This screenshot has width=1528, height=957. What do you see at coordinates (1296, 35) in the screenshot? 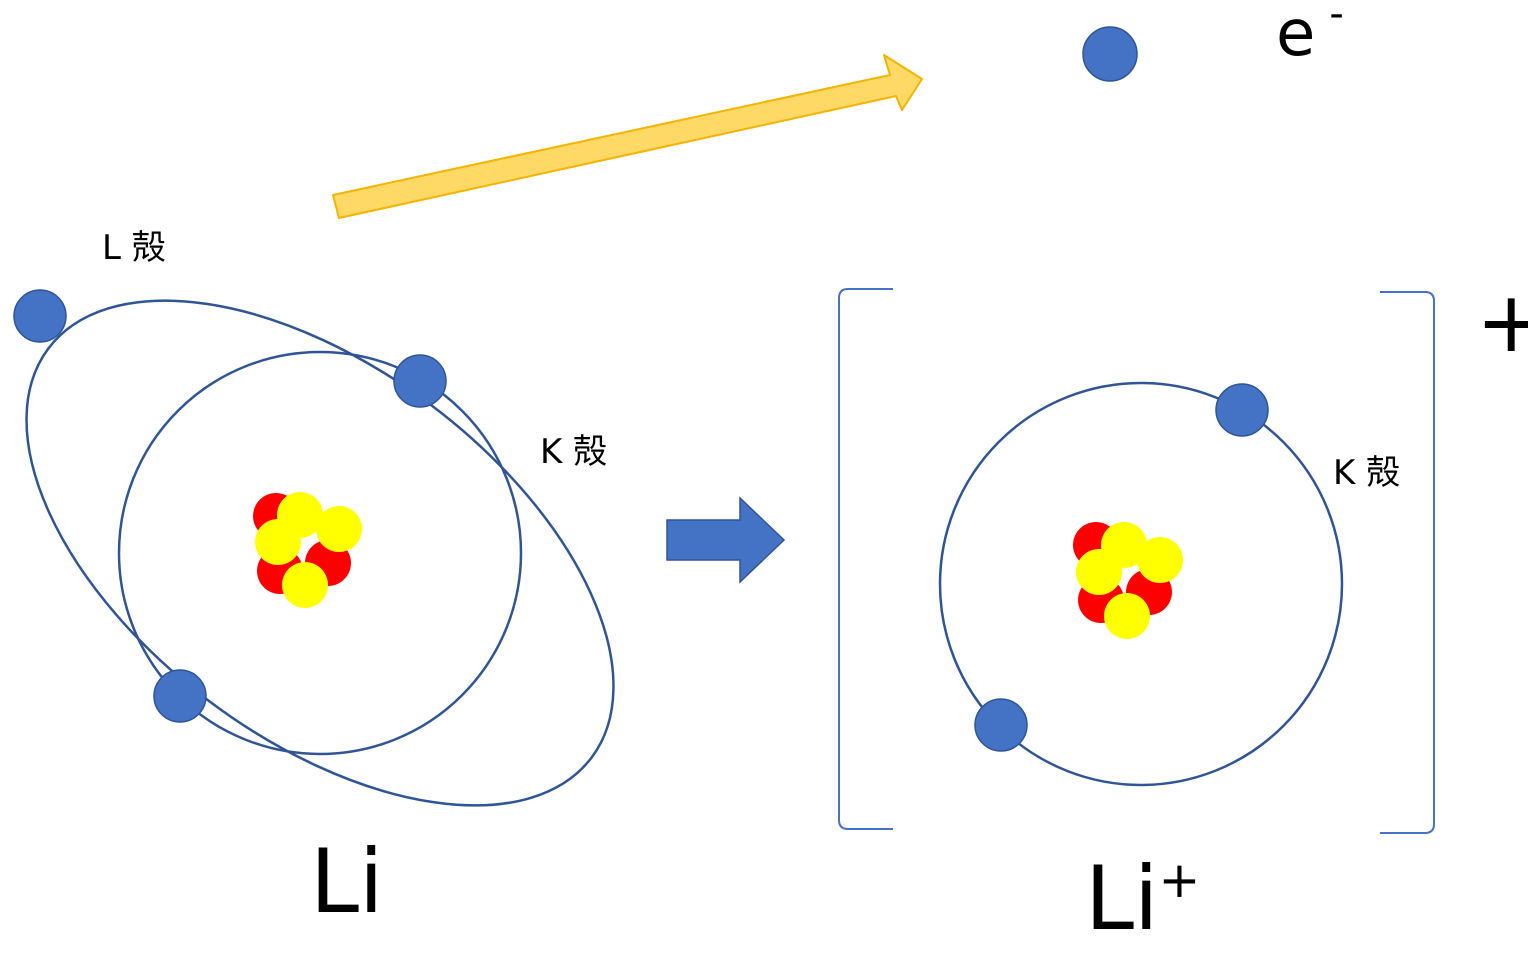
I see `electron-symbol-text: e` at bounding box center [1296, 35].